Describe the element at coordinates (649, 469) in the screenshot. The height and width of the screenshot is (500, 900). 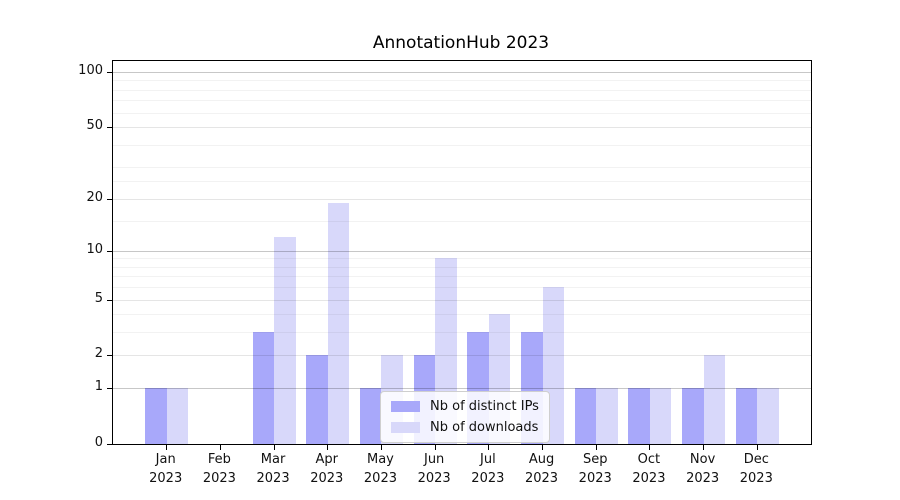
I see `x-tick-label: Oct 2023` at that location.